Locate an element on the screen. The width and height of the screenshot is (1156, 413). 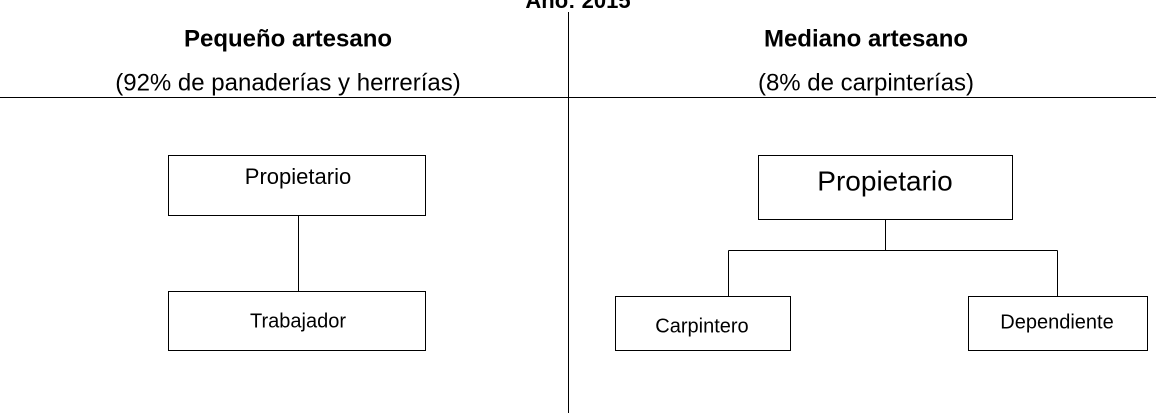
column-heading: Pequeño artesano is located at coordinates (288, 38).